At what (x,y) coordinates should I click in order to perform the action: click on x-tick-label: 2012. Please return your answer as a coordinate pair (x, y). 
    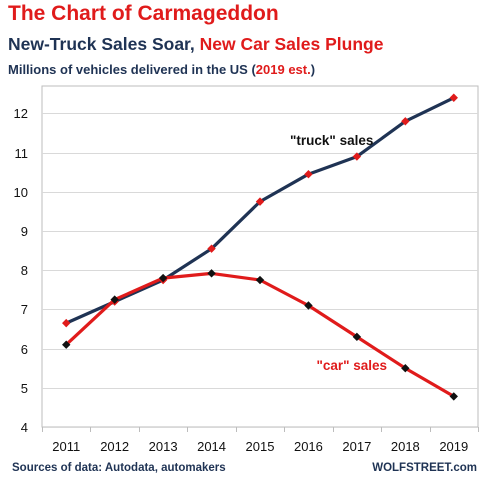
    Looking at the image, I should click on (114, 446).